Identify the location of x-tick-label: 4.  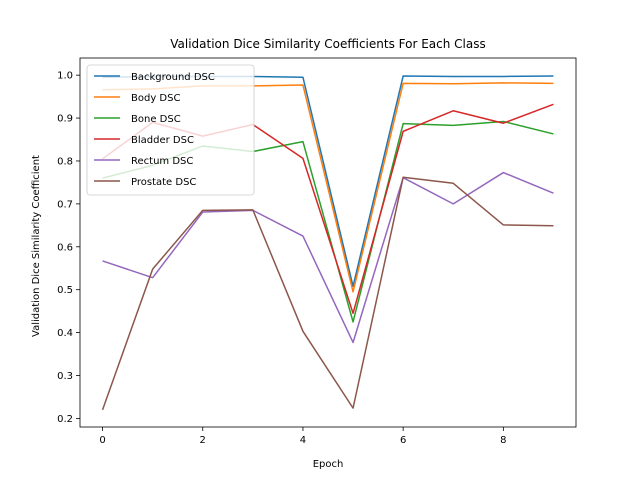
(303, 440).